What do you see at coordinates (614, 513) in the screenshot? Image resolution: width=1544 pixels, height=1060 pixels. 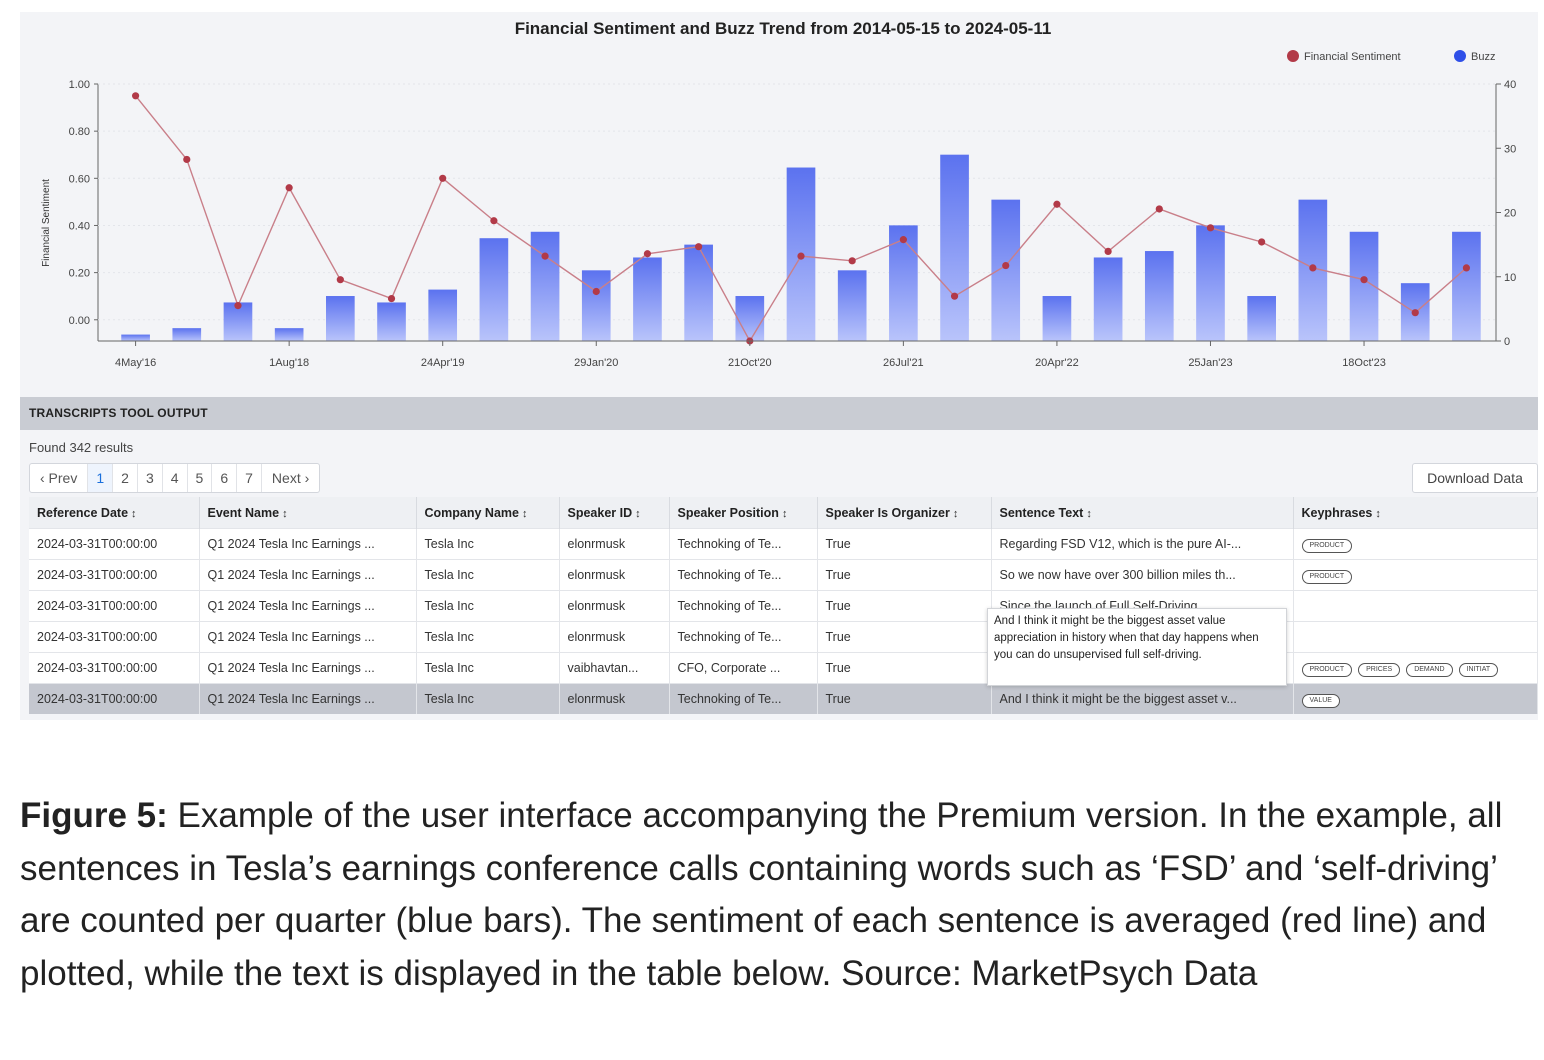 I see `column-header-speaker-id: Speaker ID ↕` at bounding box center [614, 513].